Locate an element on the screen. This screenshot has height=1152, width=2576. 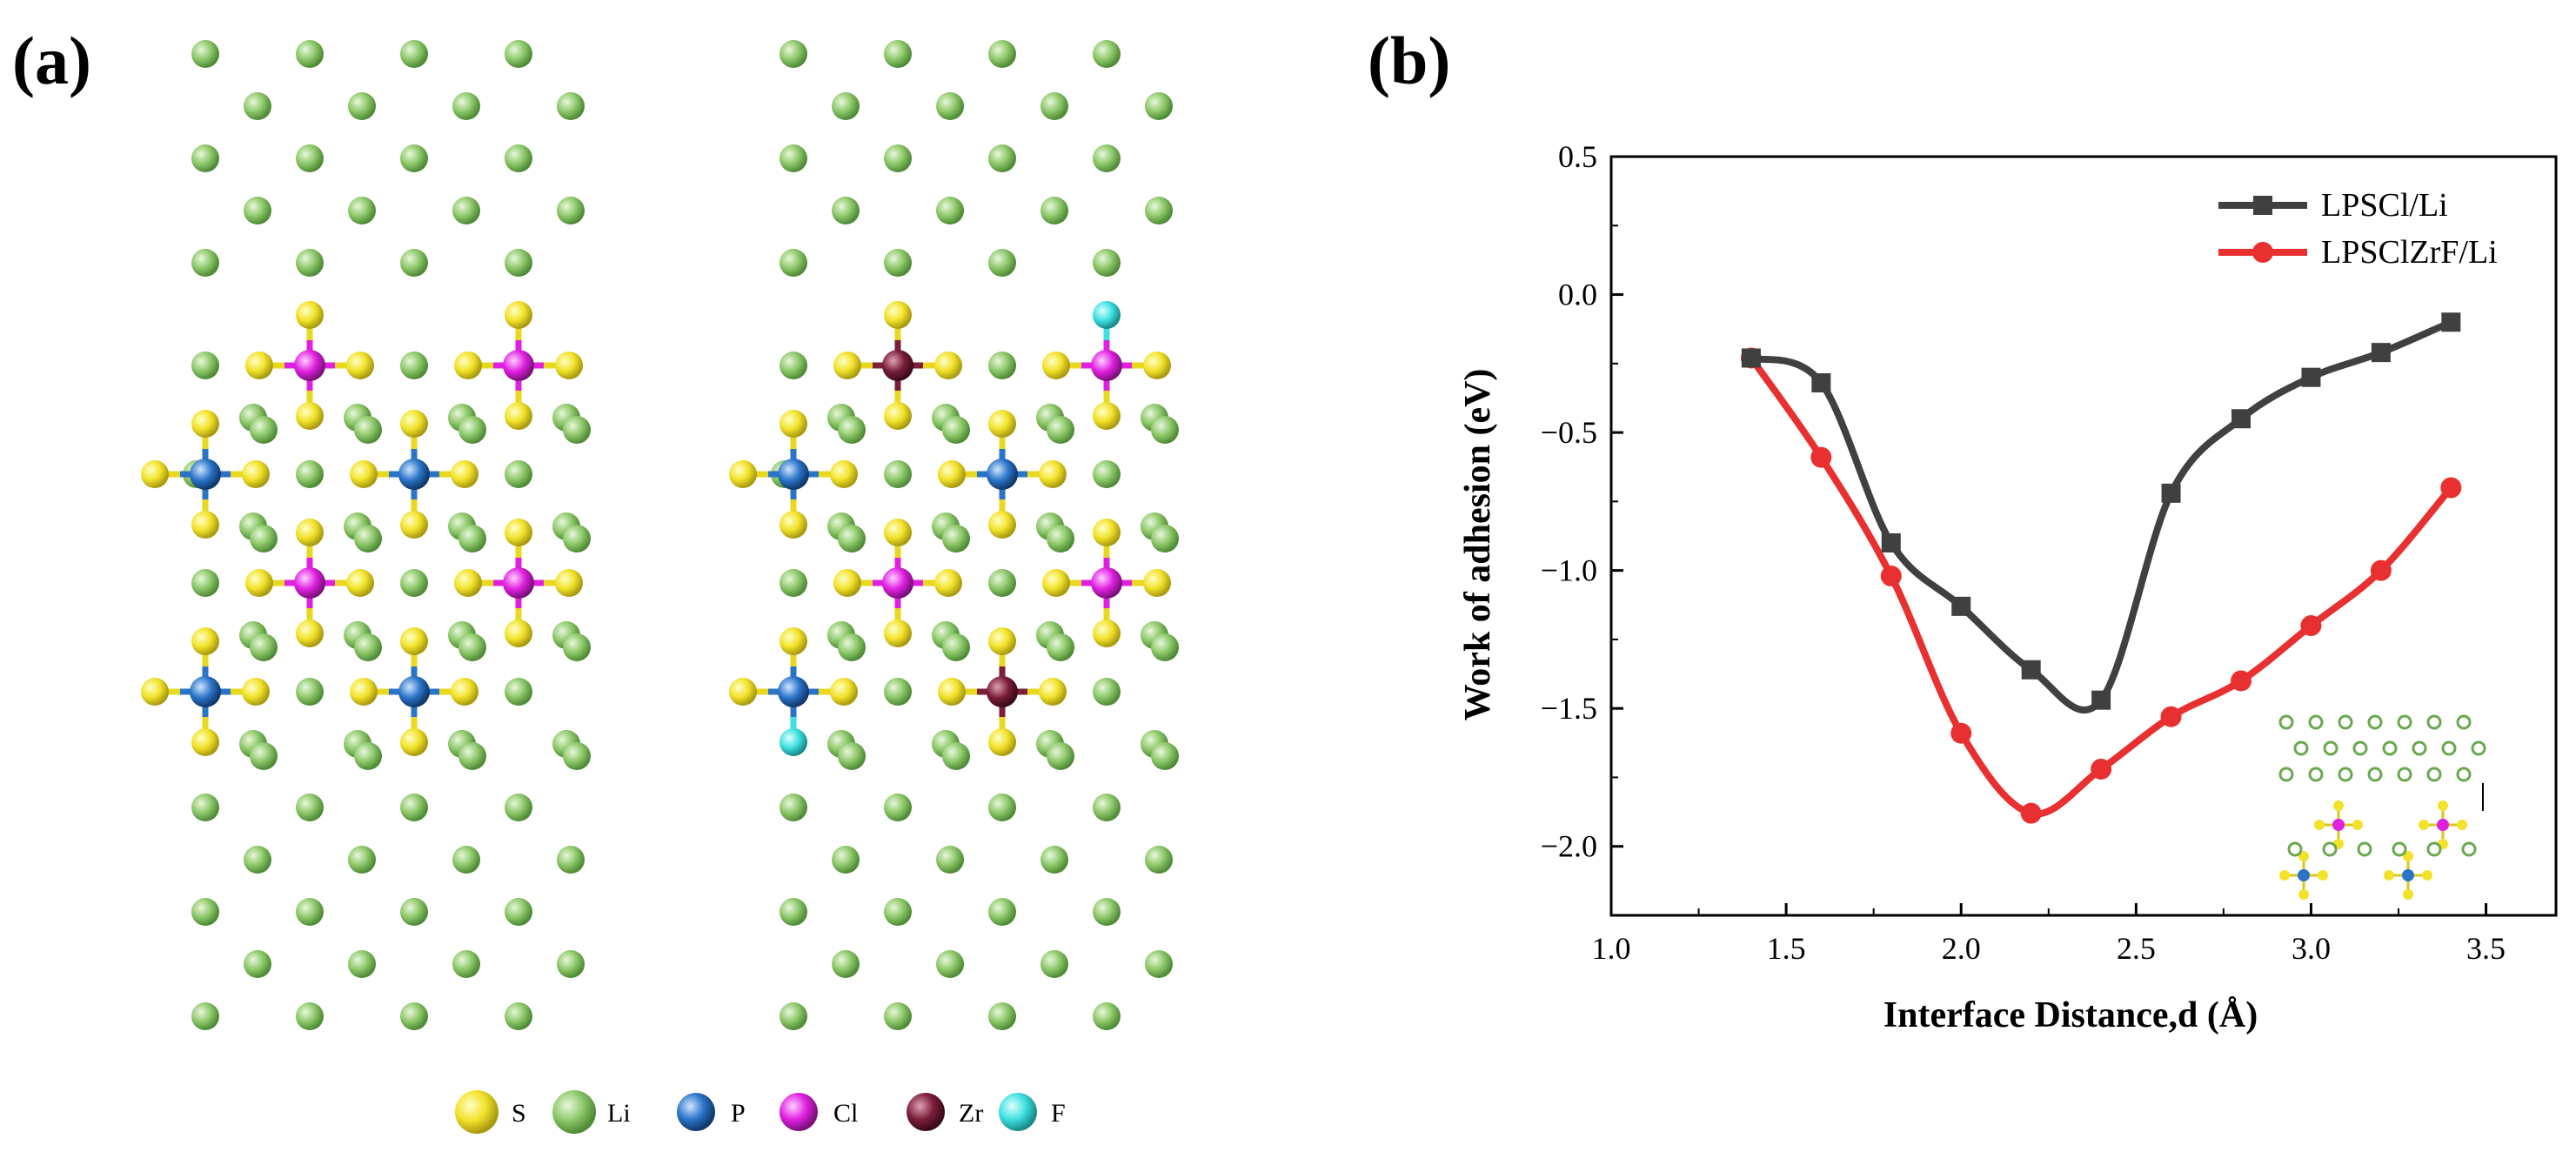
key-swatch-f is located at coordinates (1018, 1112).